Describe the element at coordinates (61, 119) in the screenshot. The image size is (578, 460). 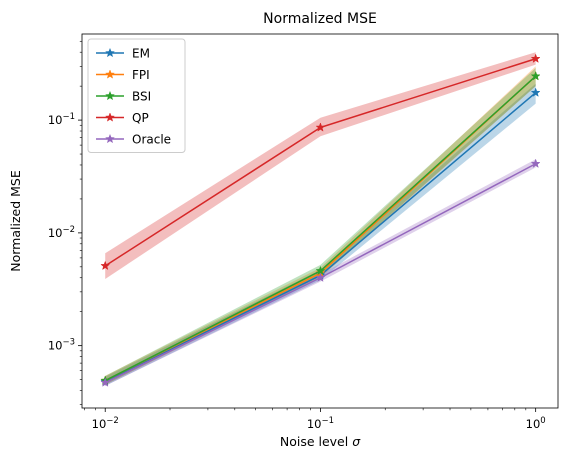
I see `y-tick-label-2: 10⁻¹` at that location.